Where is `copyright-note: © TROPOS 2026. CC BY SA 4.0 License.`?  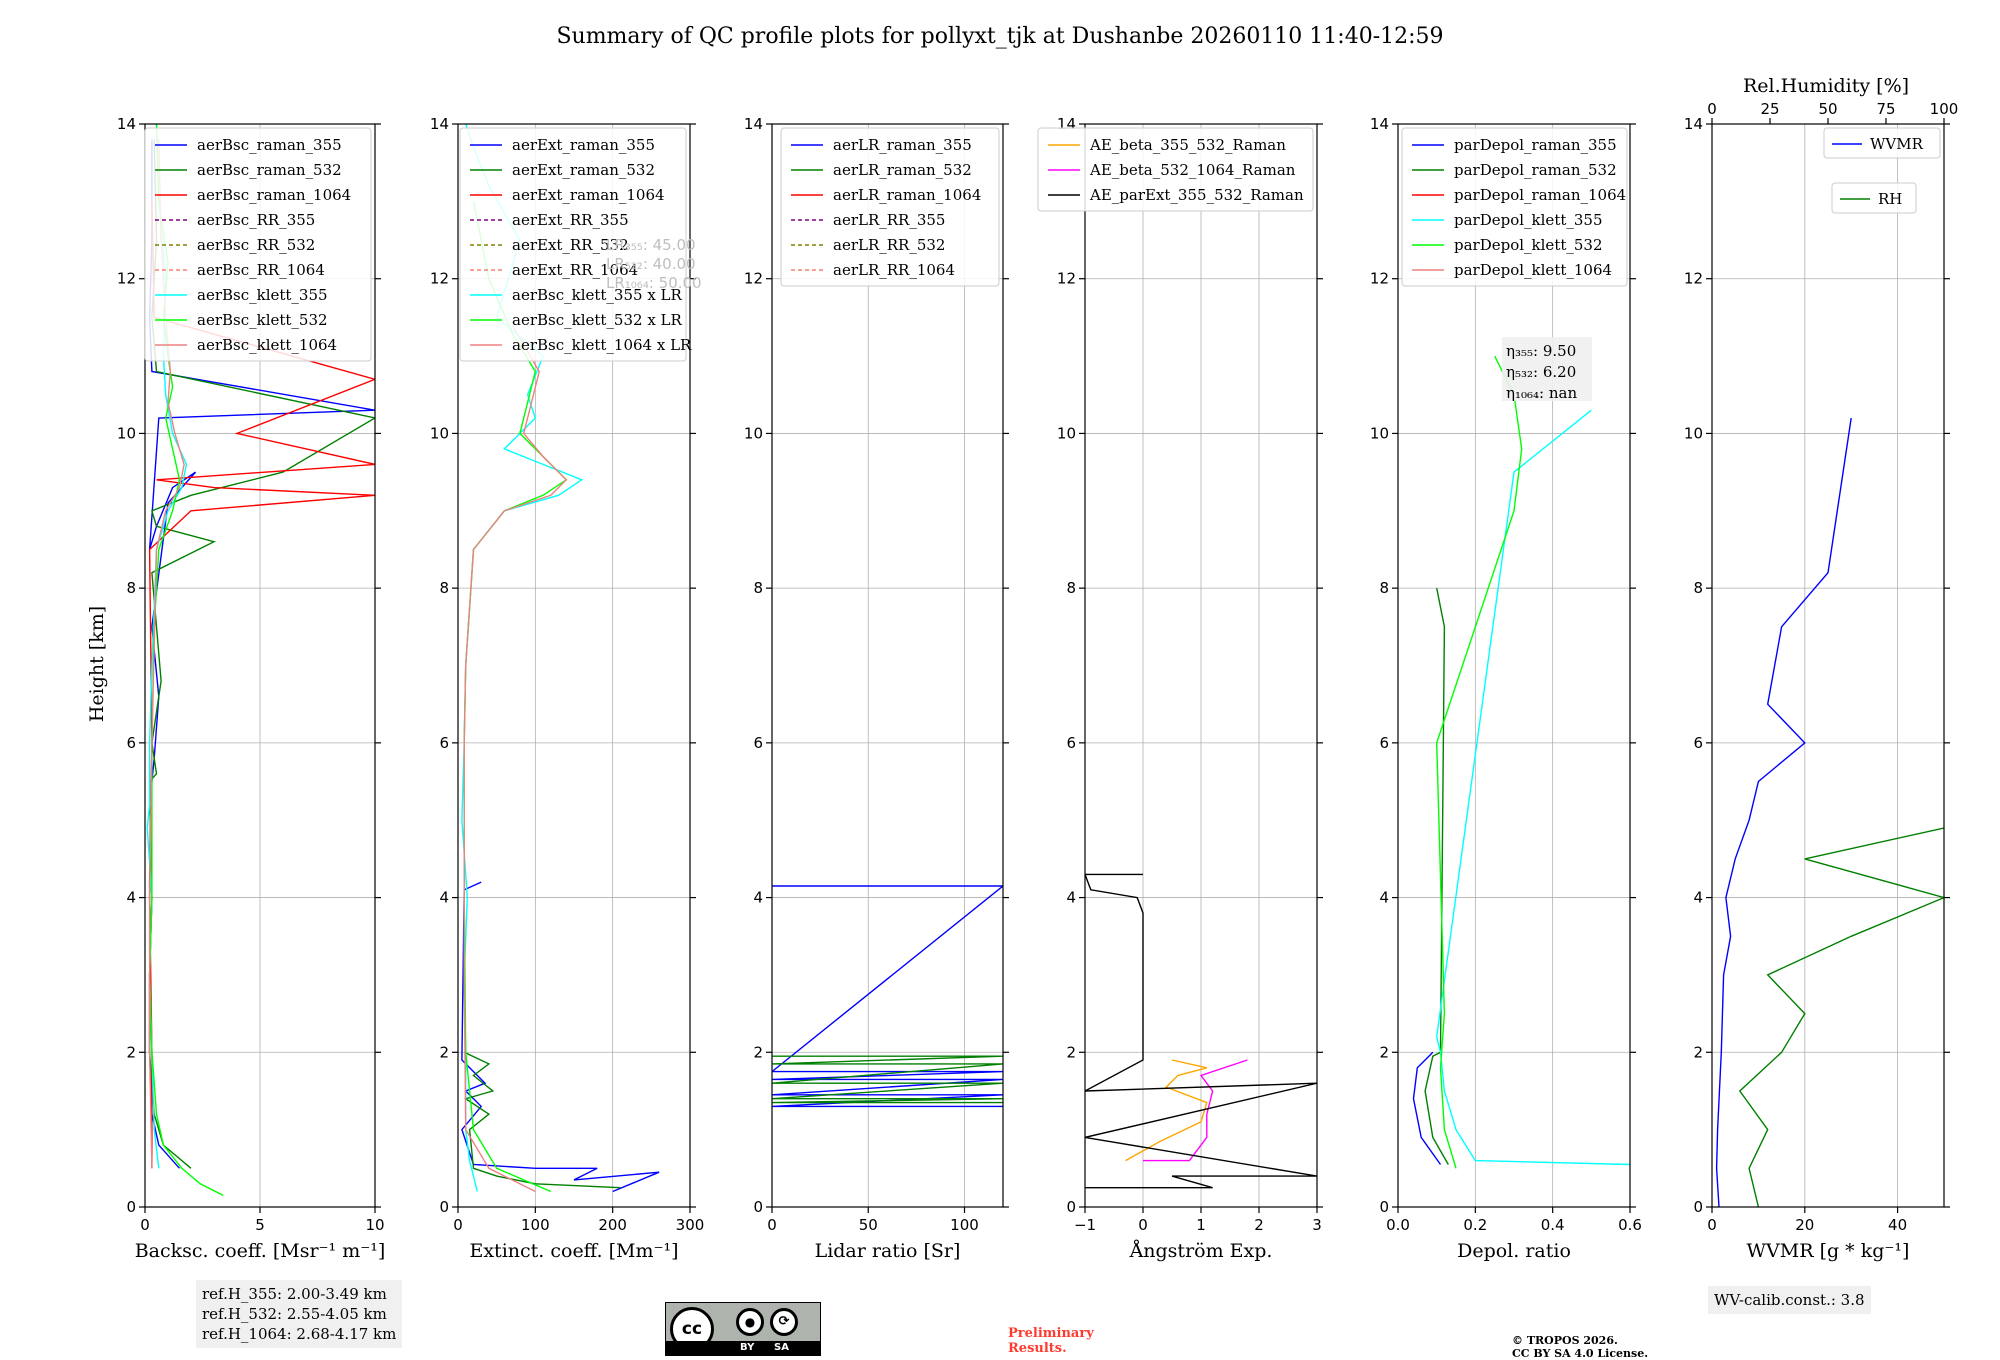 copyright-note: © TROPOS 2026. CC BY SA 4.0 License. is located at coordinates (1580, 1347).